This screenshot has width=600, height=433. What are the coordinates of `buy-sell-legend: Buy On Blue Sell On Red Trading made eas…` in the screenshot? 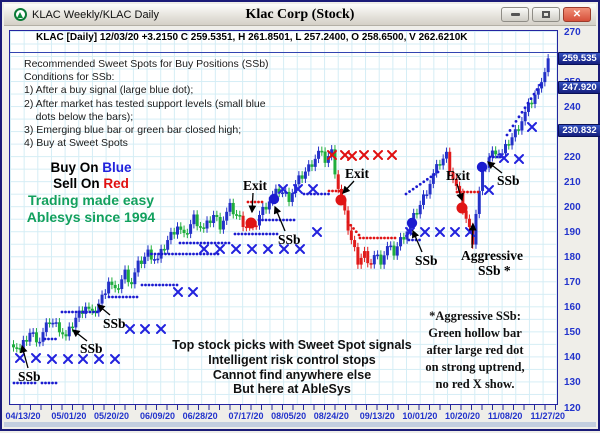 It's located at (91, 192).